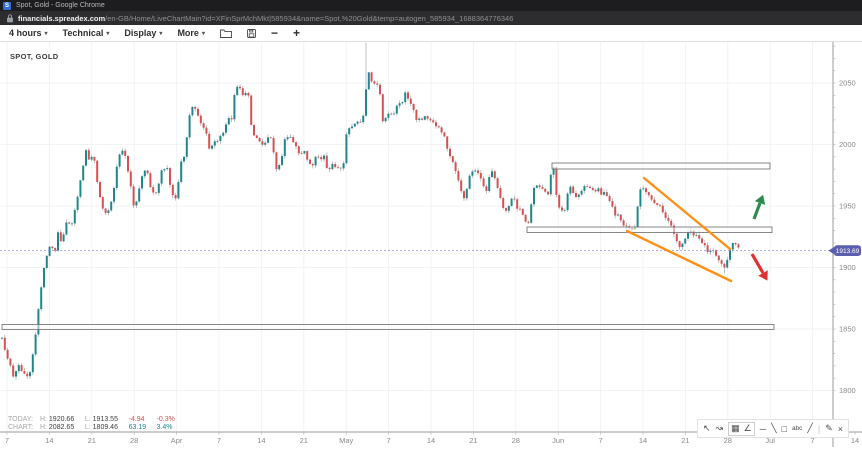 The image size is (862, 454). Describe the element at coordinates (840, 428) in the screenshot. I see `close-icon: ×` at that location.